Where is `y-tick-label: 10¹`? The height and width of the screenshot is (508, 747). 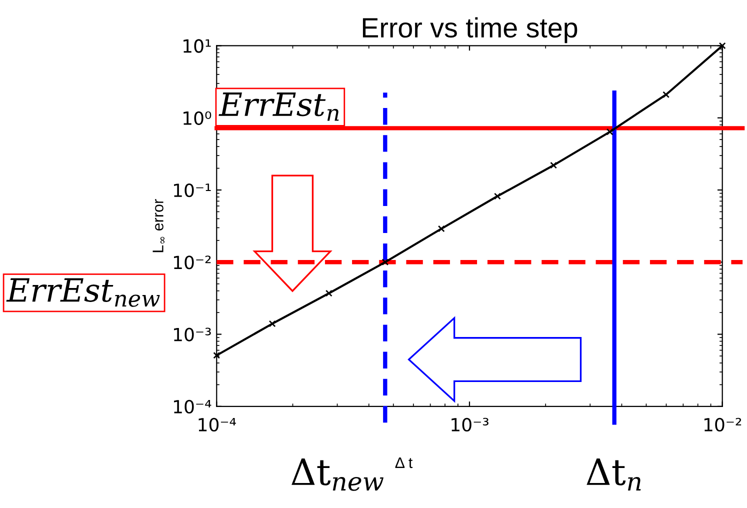
y-tick-label: 10¹ is located at coordinates (197, 46).